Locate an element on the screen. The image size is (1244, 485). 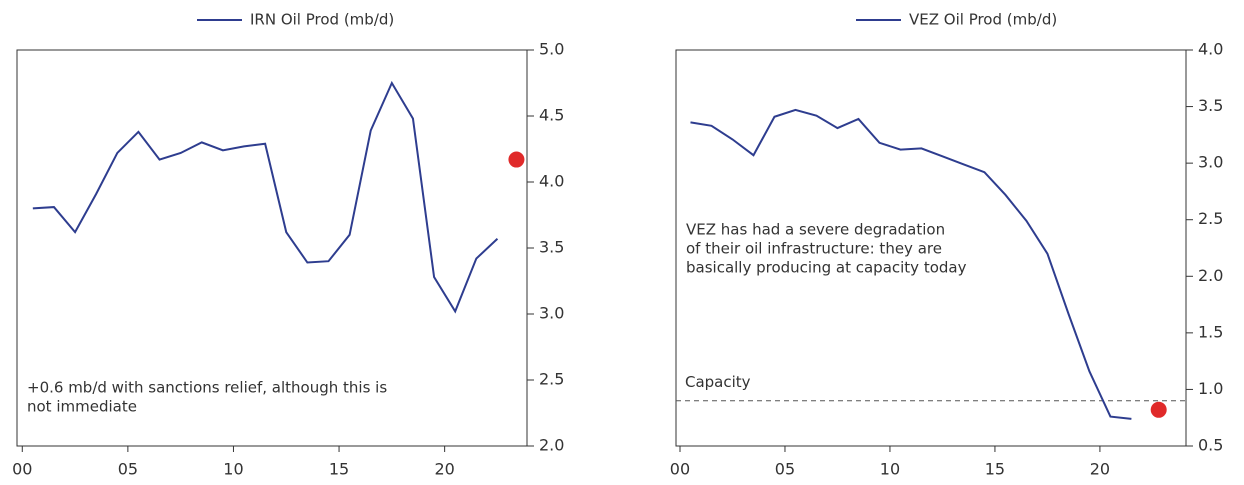
annotation: not immediate is located at coordinates (82, 407).